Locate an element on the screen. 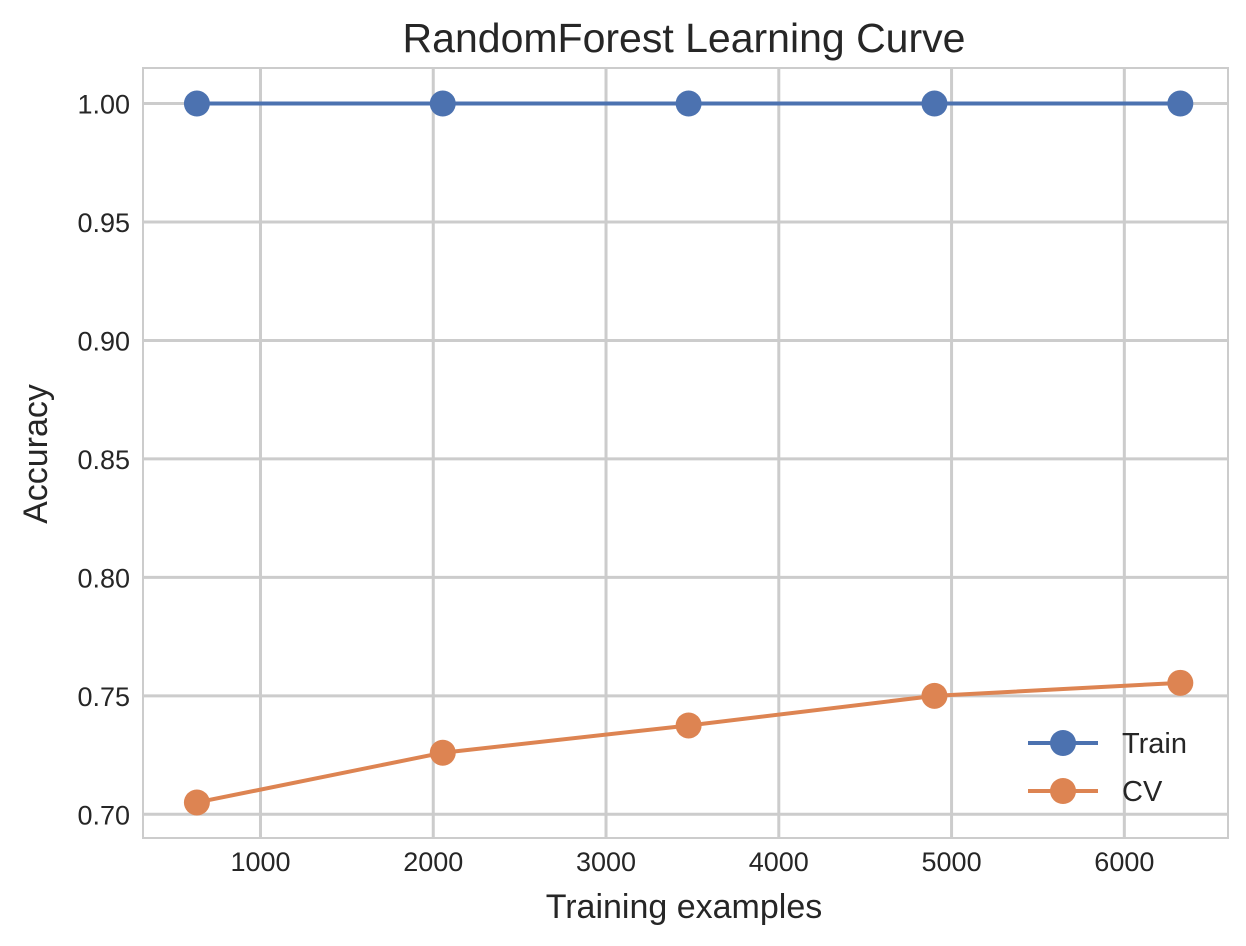 The image size is (1246, 946). x-tick-label: 4000 is located at coordinates (779, 862).